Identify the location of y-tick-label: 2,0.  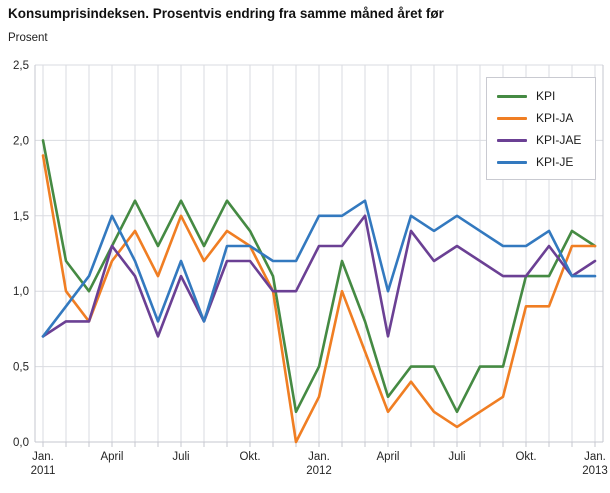
(21, 141).